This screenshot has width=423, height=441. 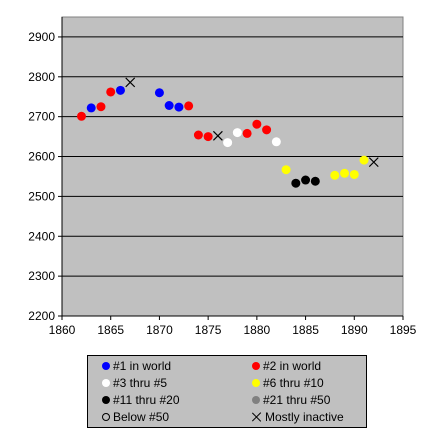 I want to click on y-tick-label: 2600, so click(x=41, y=157).